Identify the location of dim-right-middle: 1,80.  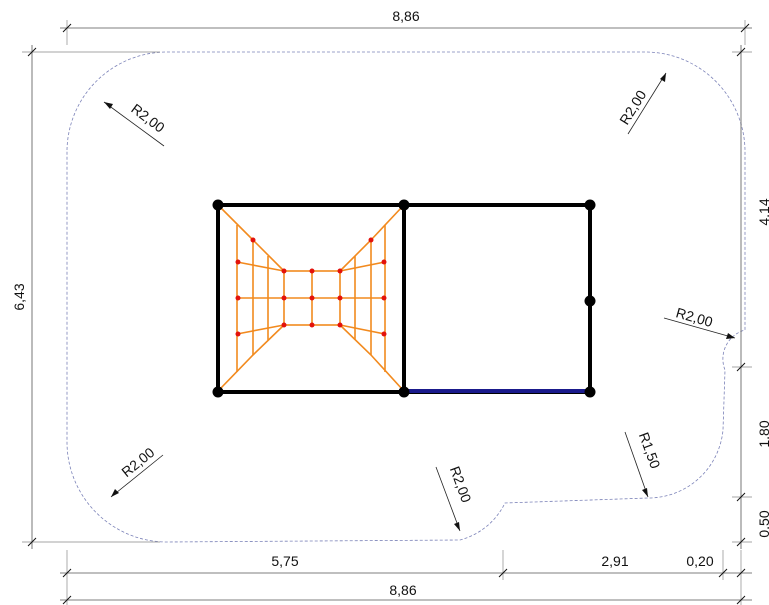
(762, 433).